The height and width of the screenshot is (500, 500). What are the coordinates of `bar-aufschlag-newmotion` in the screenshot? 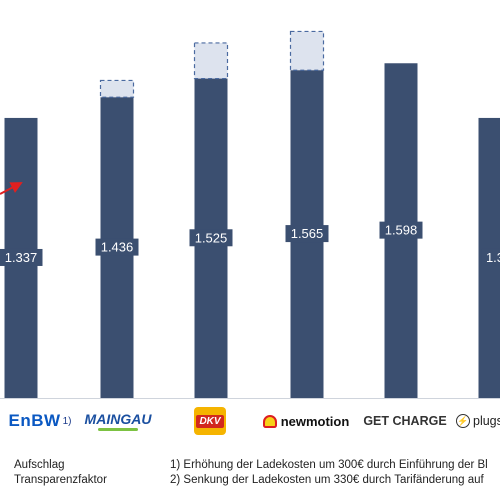 It's located at (307, 50).